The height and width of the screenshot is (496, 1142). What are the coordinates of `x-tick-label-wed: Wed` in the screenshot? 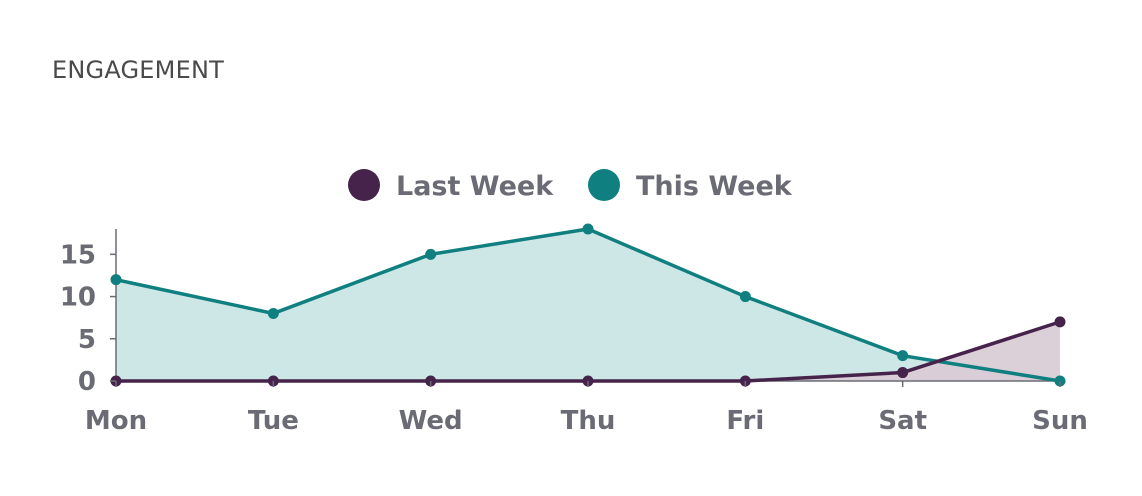 It's located at (431, 421).